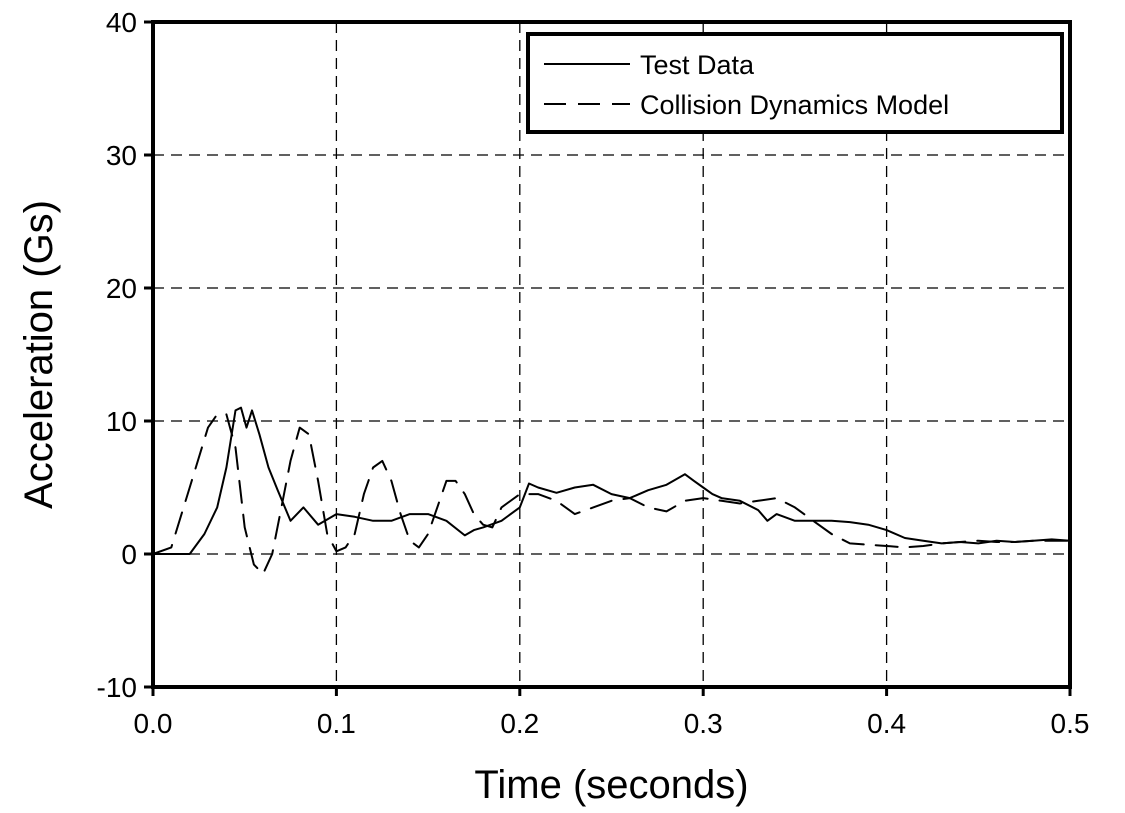  I want to click on x-axis-title: Time (seconds), so click(611, 785).